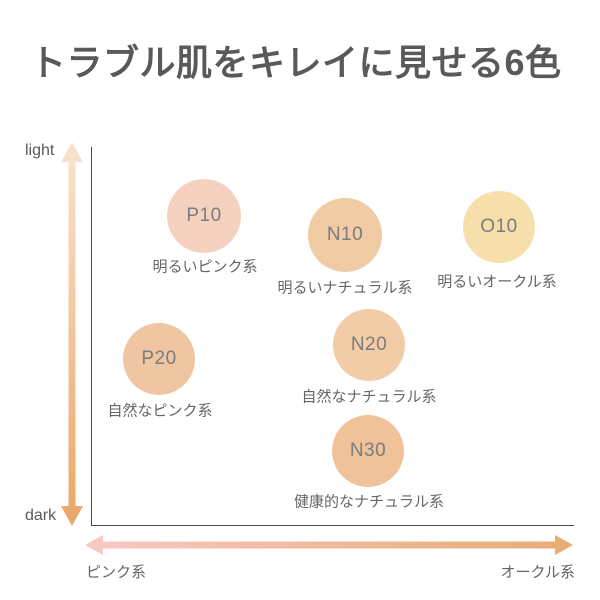 Image resolution: width=600 pixels, height=600 pixels. What do you see at coordinates (41, 515) in the screenshot?
I see `y-axis-label-dark: dark` at bounding box center [41, 515].